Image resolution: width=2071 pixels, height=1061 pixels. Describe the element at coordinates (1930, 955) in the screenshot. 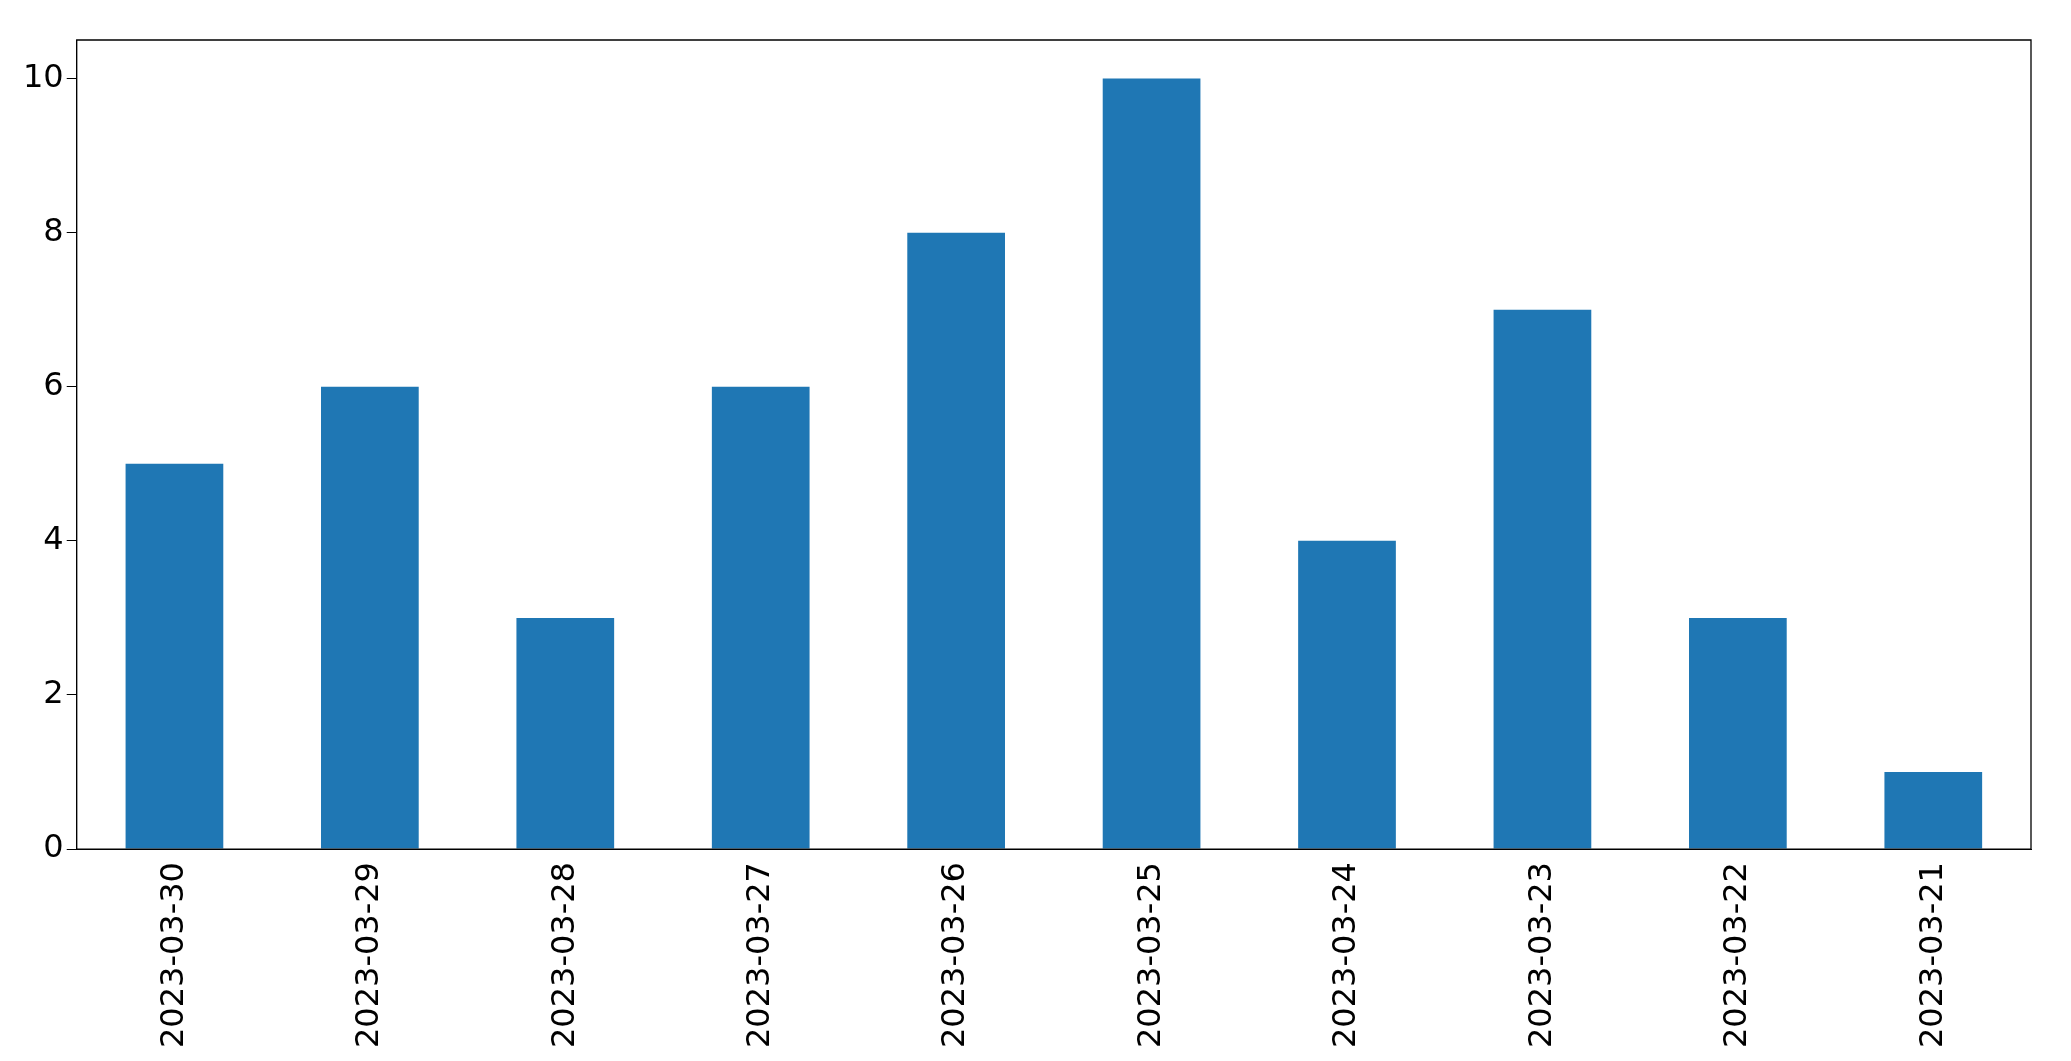

I see `x-tick-label: 2023-03-21` at that location.